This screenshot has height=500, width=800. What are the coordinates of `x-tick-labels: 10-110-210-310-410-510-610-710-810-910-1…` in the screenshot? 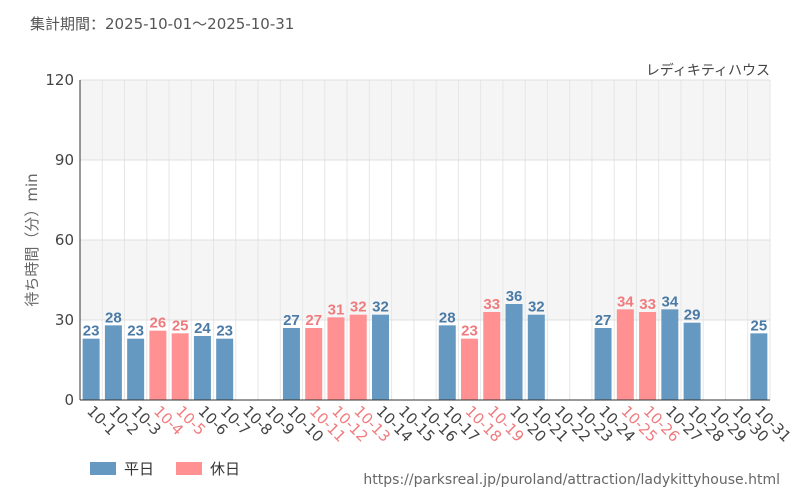 It's located at (438, 424).